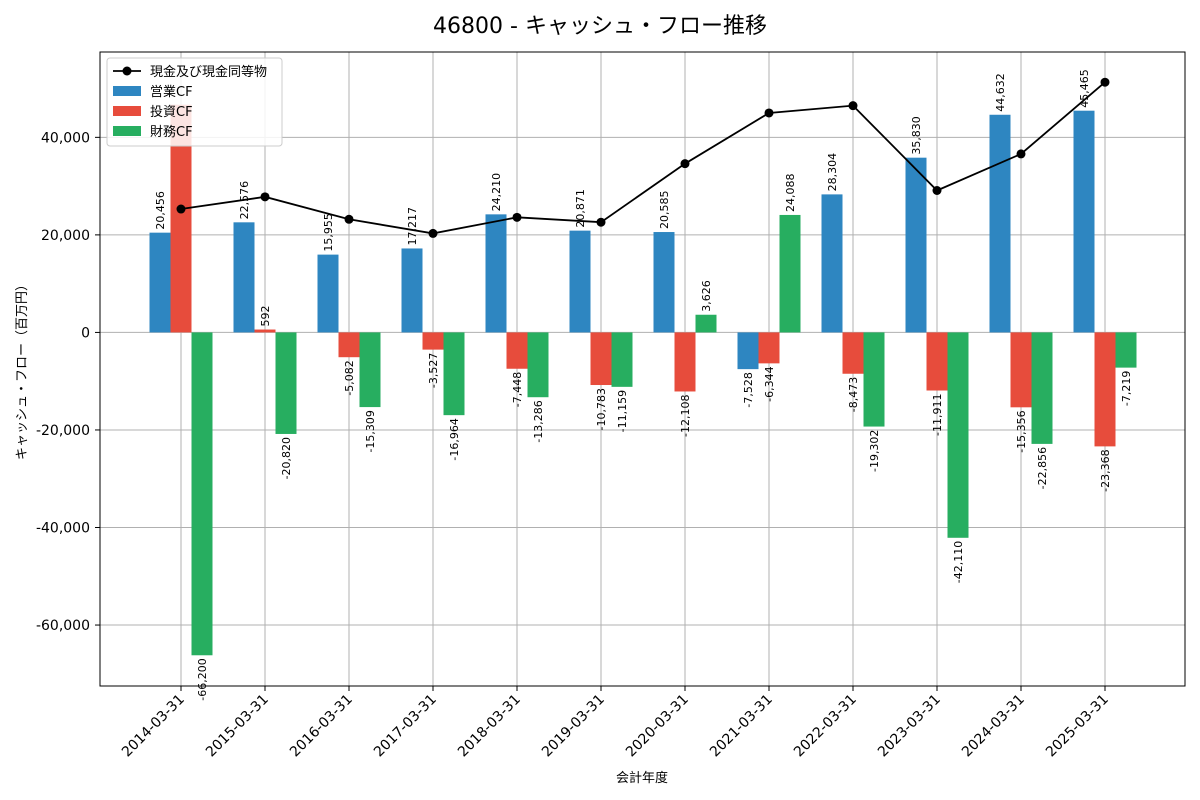 The width and height of the screenshot is (1200, 800). Describe the element at coordinates (916, 245) in the screenshot. I see `bar-営業CF-2023-03-31` at that location.